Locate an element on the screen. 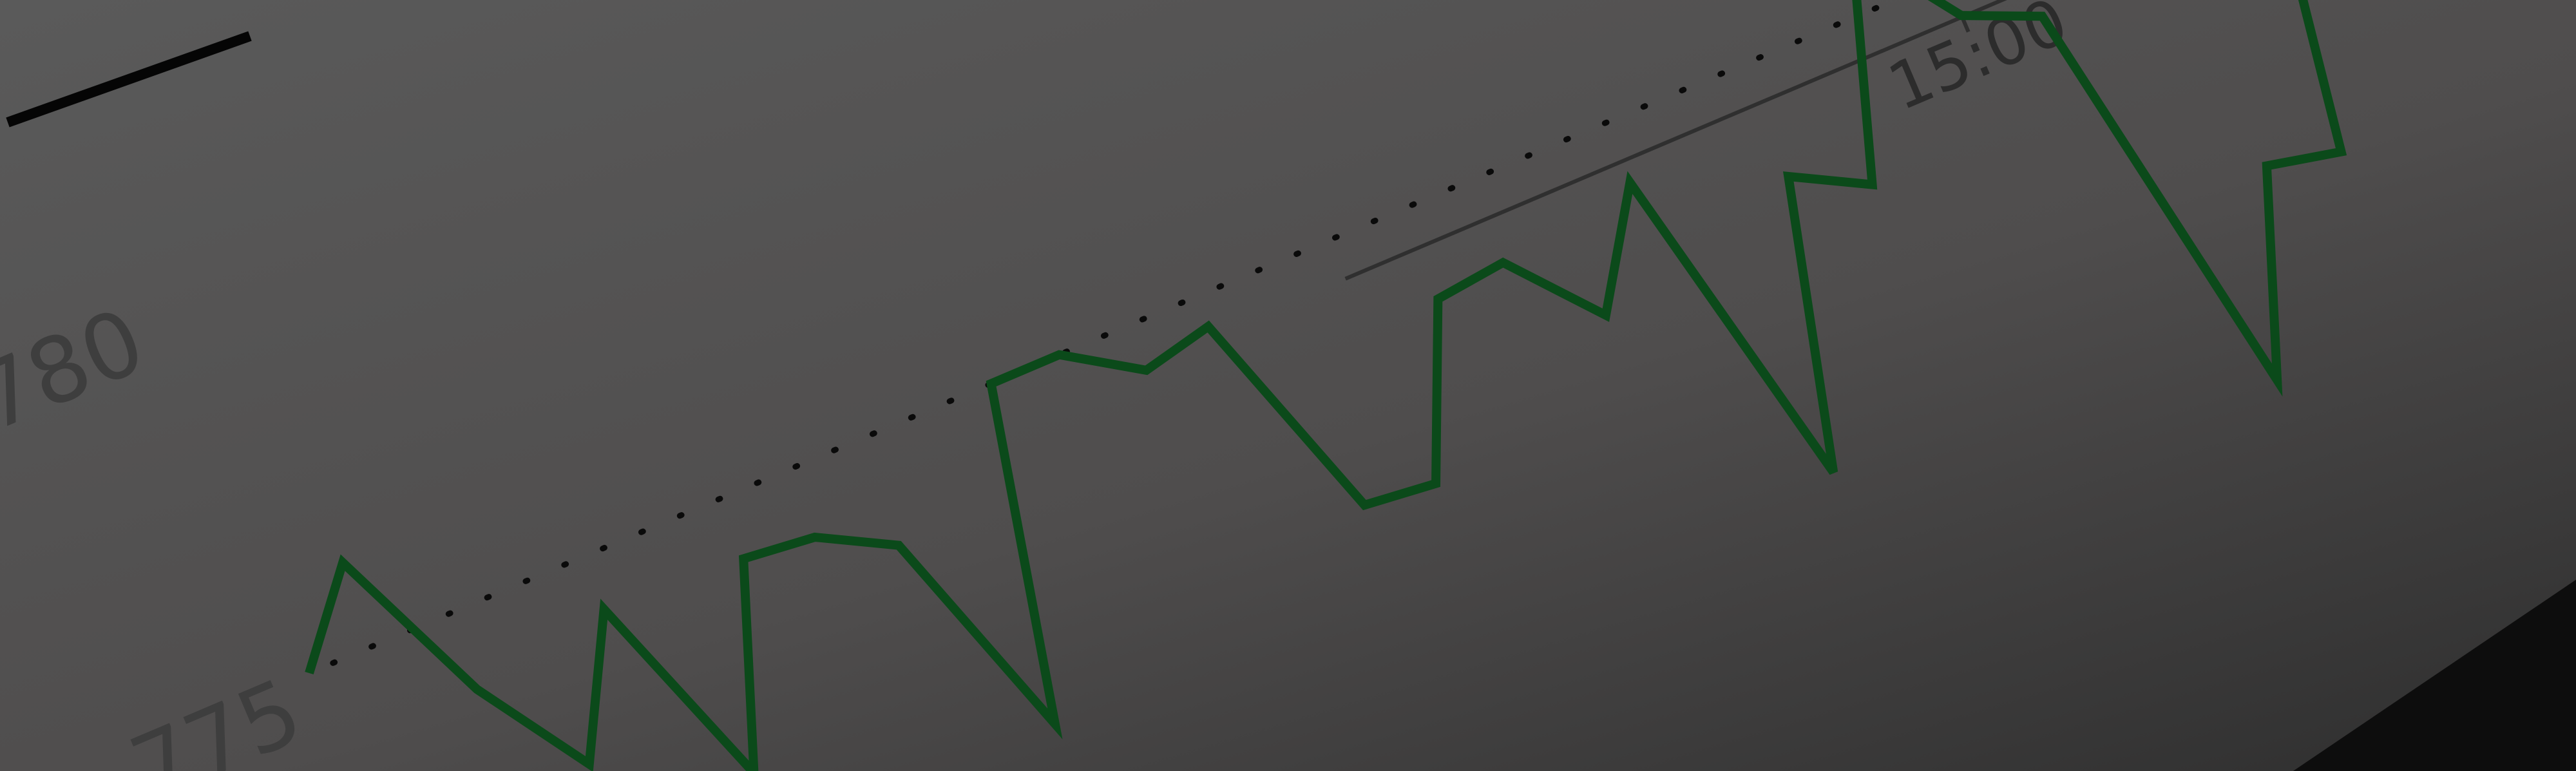 This screenshot has width=2576, height=771. screen-edge is located at coordinates (2434, 675).